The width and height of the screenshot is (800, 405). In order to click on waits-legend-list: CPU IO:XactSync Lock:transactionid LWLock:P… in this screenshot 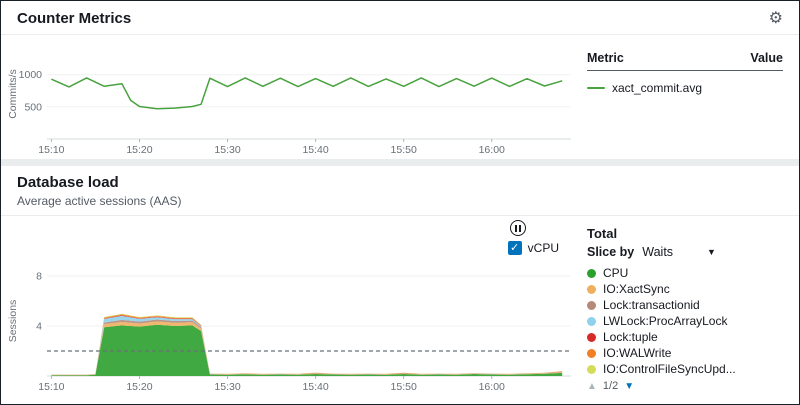, I will do `click(685, 321)`.